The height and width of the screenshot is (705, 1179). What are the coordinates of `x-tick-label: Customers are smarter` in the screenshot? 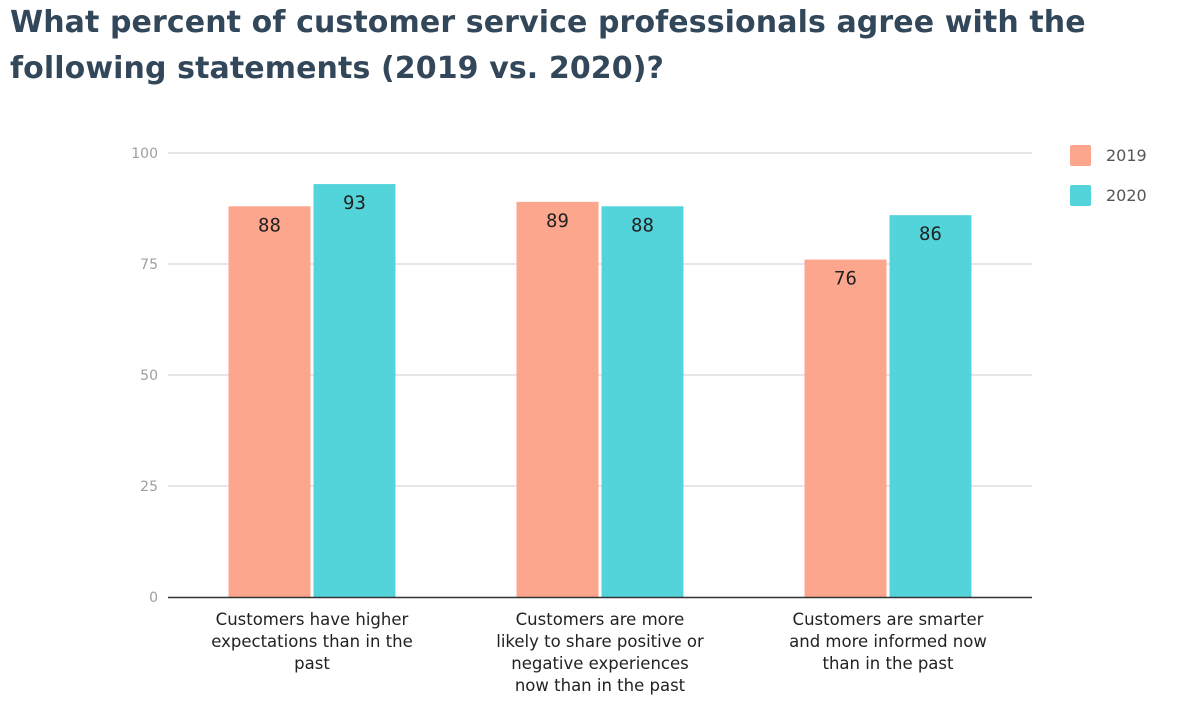 It's located at (888, 619).